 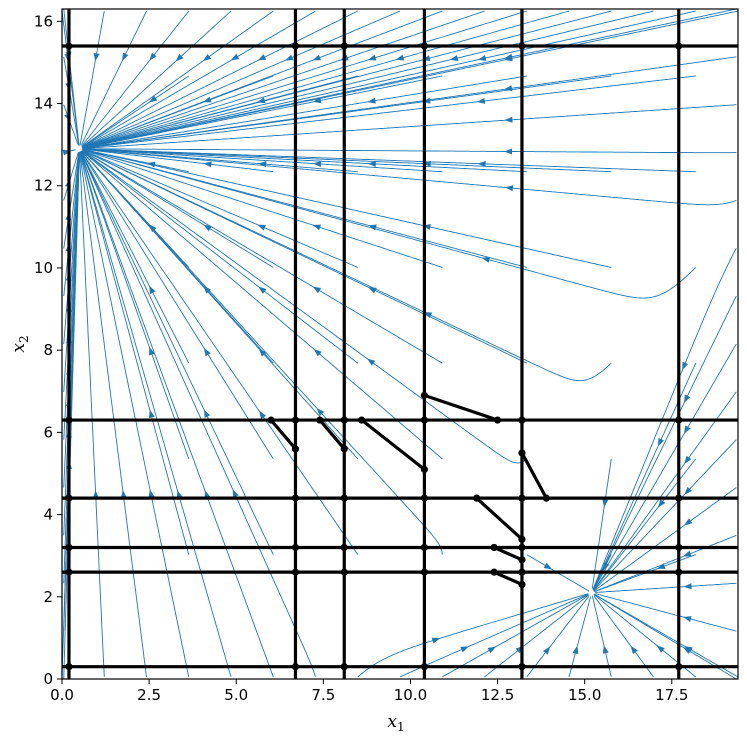 I want to click on y-tick-label: 2, so click(x=48, y=597).